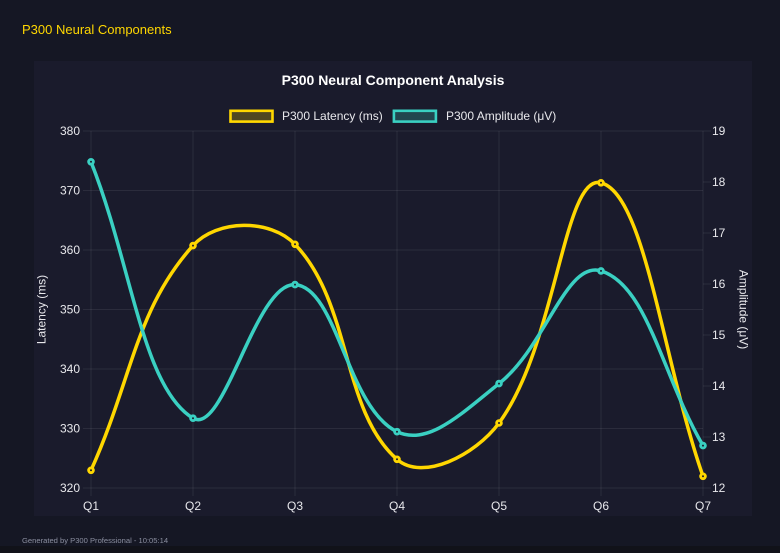 The height and width of the screenshot is (553, 780). I want to click on svg-text: Q7, so click(703, 506).